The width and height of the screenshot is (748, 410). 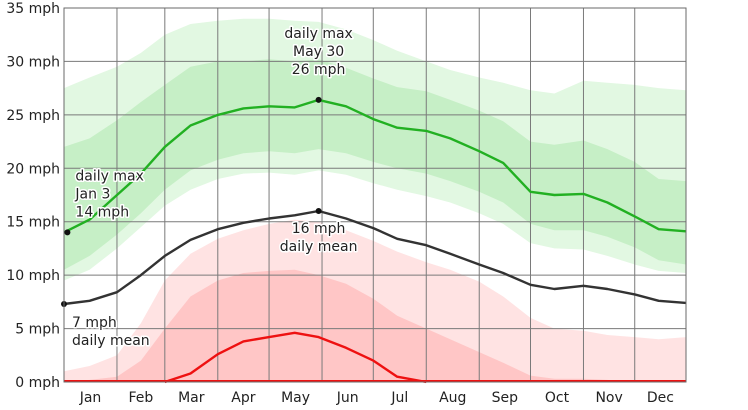 What do you see at coordinates (376, 398) in the screenshot?
I see `x-axis-month-labels: Jan Feb Mar Apr May Jun Jul Aug Sep Oct Nov Dec` at bounding box center [376, 398].